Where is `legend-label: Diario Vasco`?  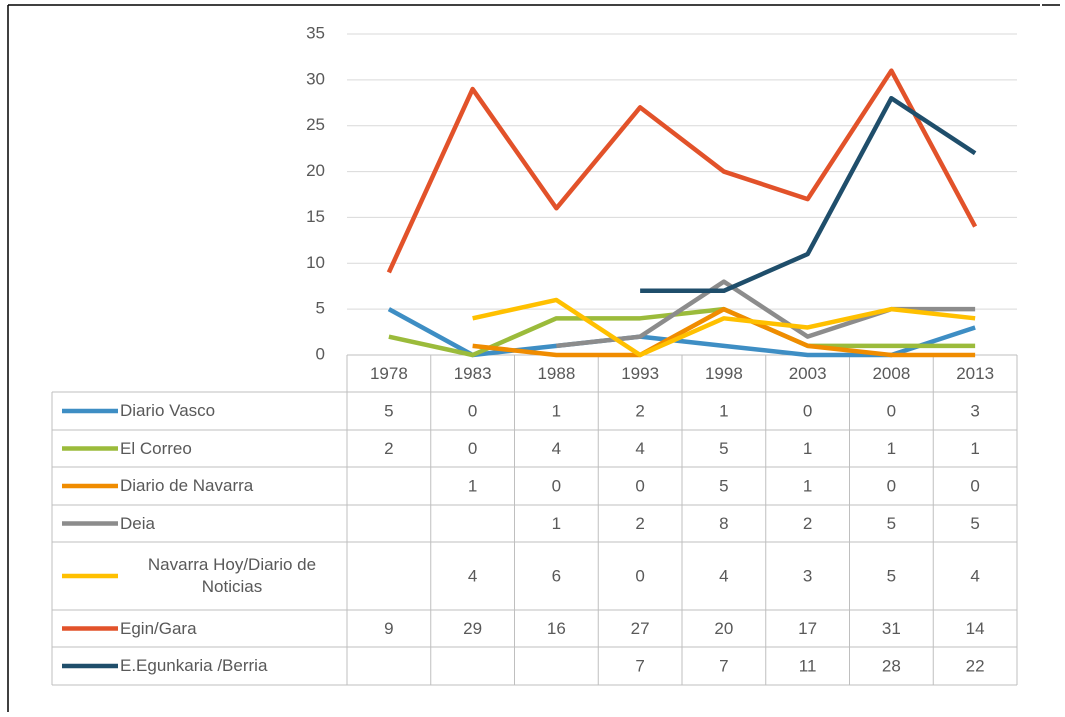 legend-label: Diario Vasco is located at coordinates (232, 411).